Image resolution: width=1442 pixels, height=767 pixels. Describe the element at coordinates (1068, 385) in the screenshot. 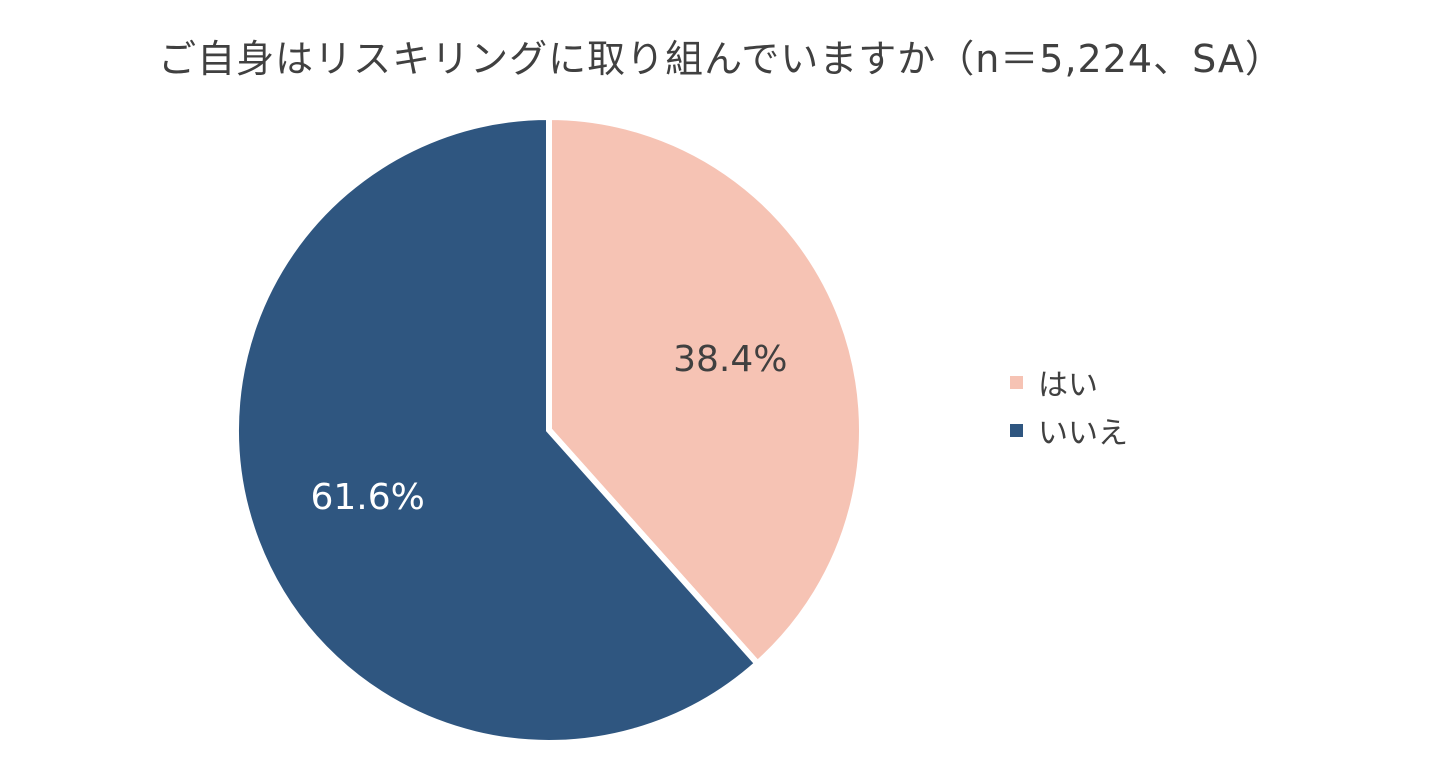

I see `legend-label-yes: はい` at that location.